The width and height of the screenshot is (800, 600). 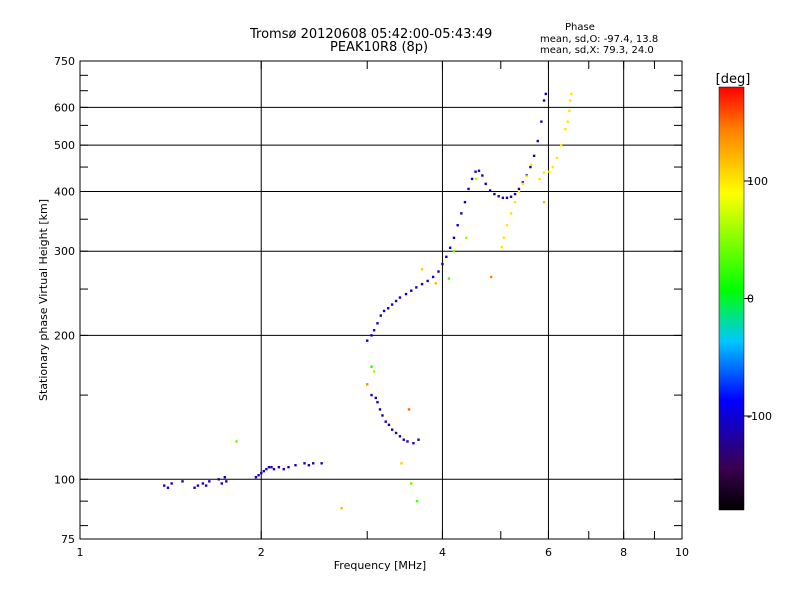 What do you see at coordinates (623, 552) in the screenshot?
I see `x-tick-label: 8` at bounding box center [623, 552].